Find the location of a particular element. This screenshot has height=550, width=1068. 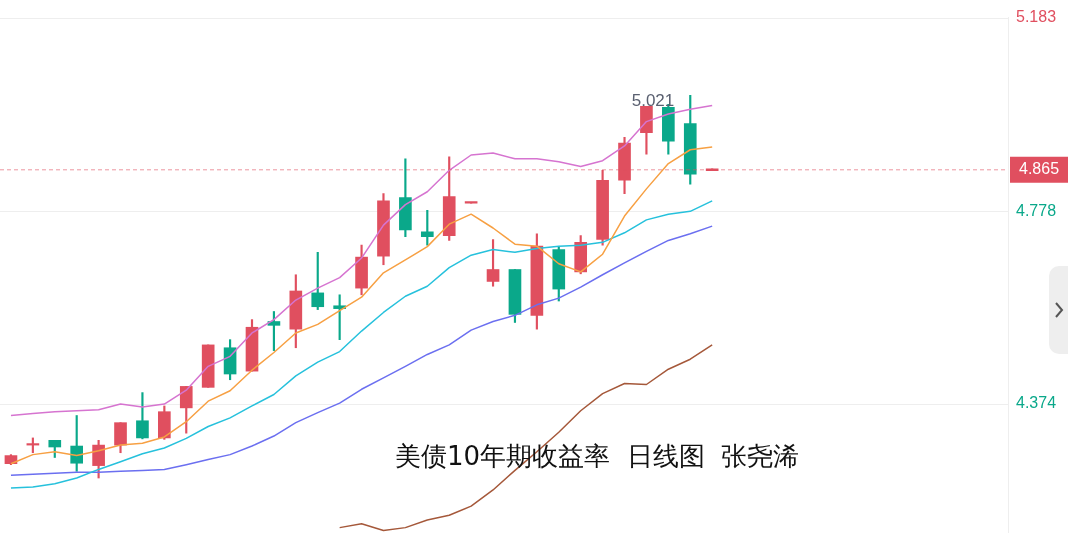

y-tick-label: 4.374 is located at coordinates (1036, 403).